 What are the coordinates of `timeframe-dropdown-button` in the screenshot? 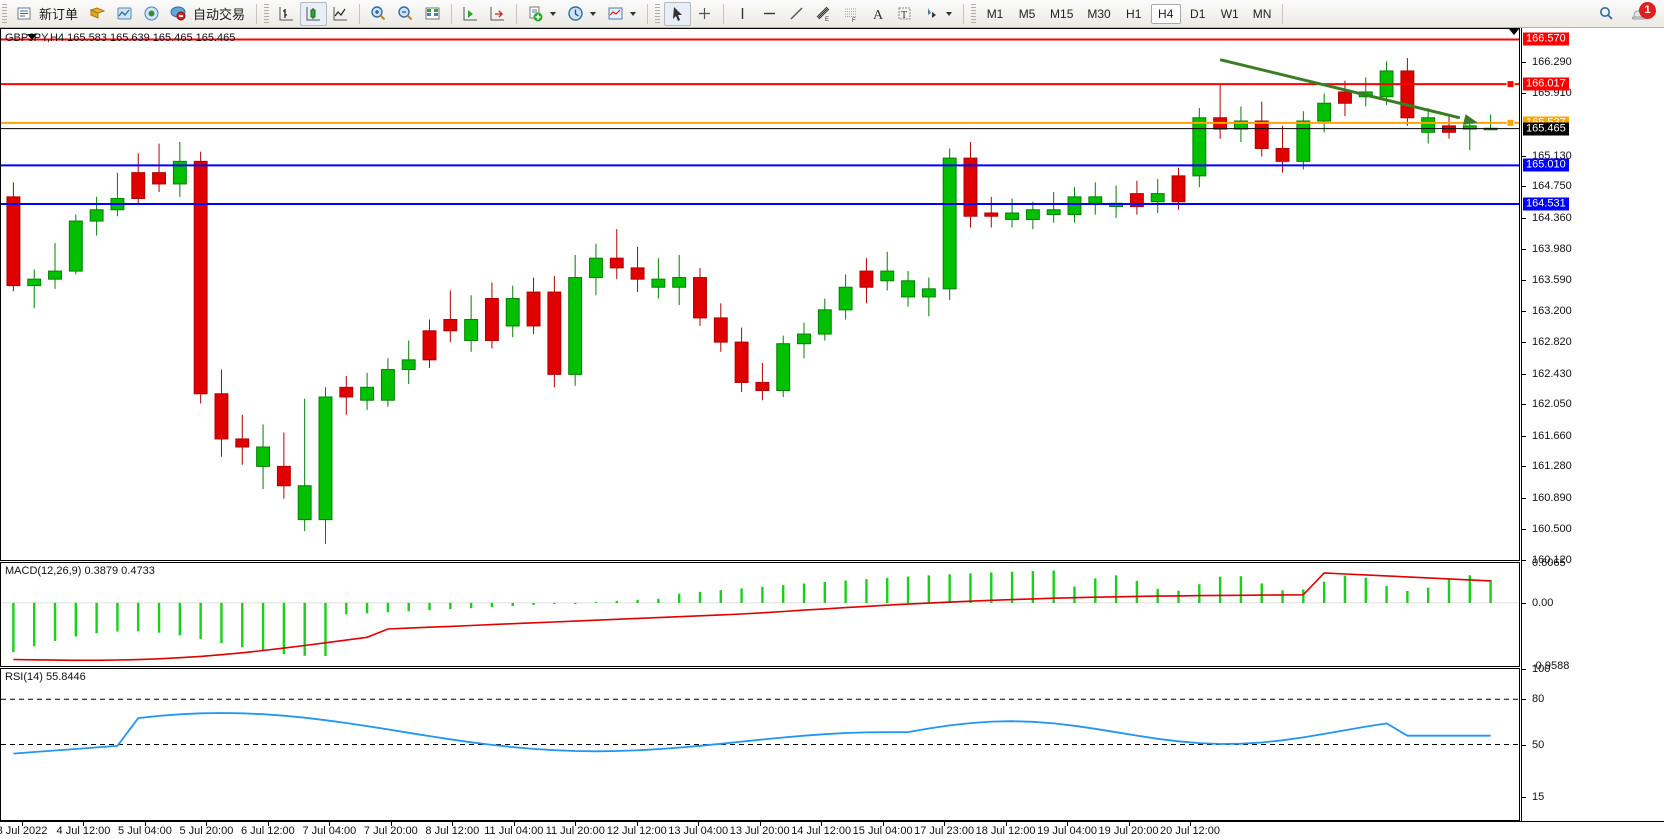 It's located at (582, 14).